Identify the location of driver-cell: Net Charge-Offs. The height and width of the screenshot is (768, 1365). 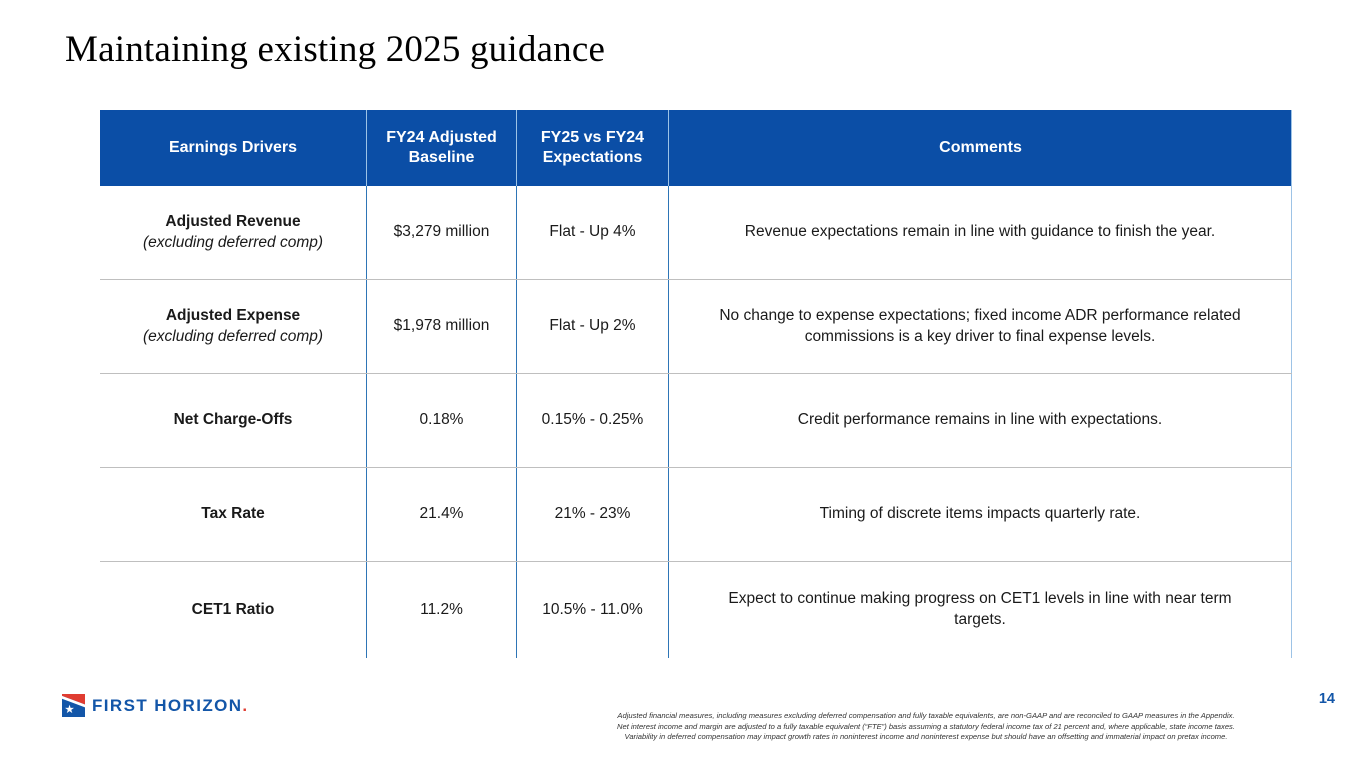
(233, 420).